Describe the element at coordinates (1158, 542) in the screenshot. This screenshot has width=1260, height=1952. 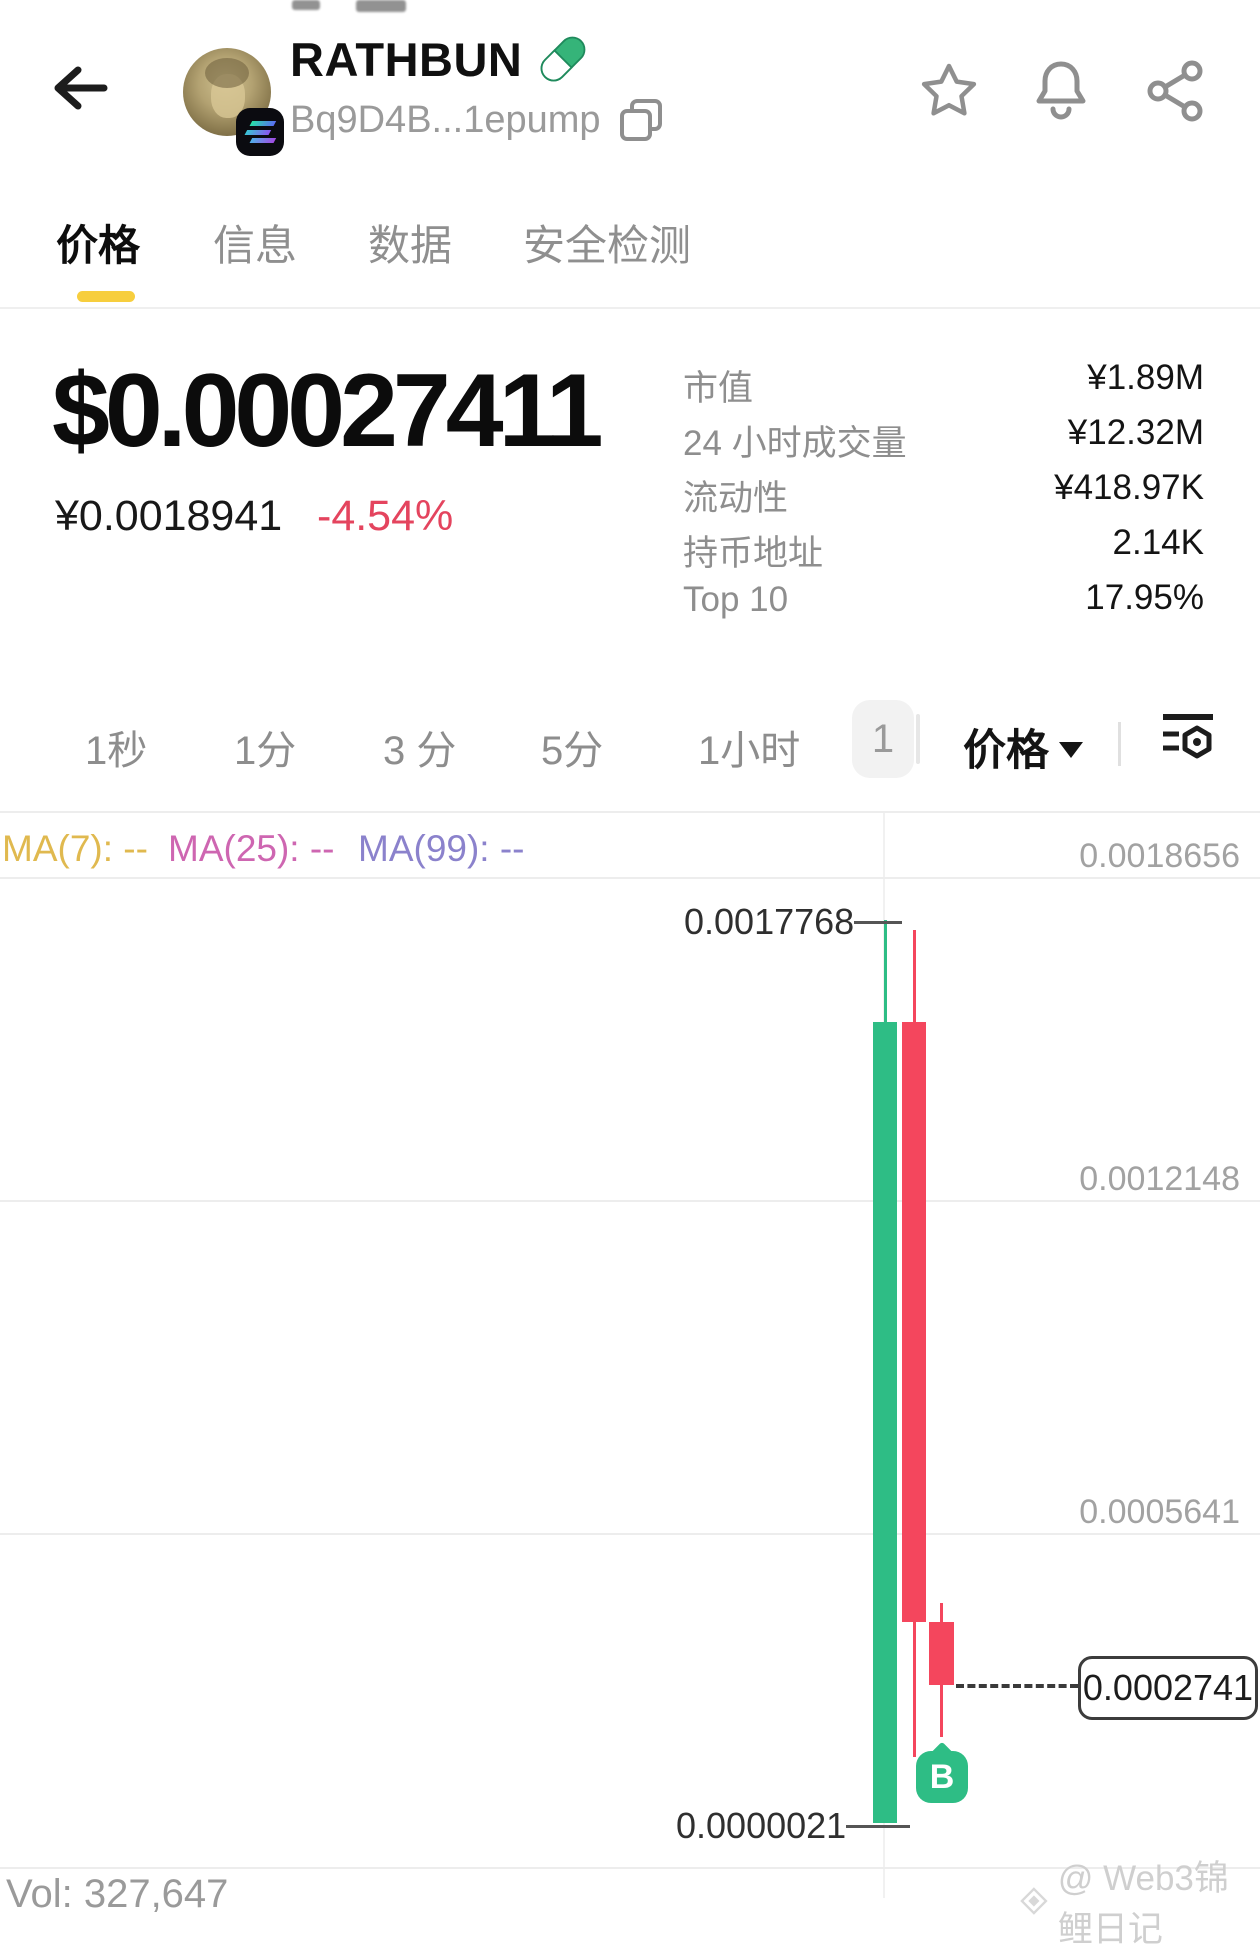
I see `stat-value-holders: 2.14K` at that location.